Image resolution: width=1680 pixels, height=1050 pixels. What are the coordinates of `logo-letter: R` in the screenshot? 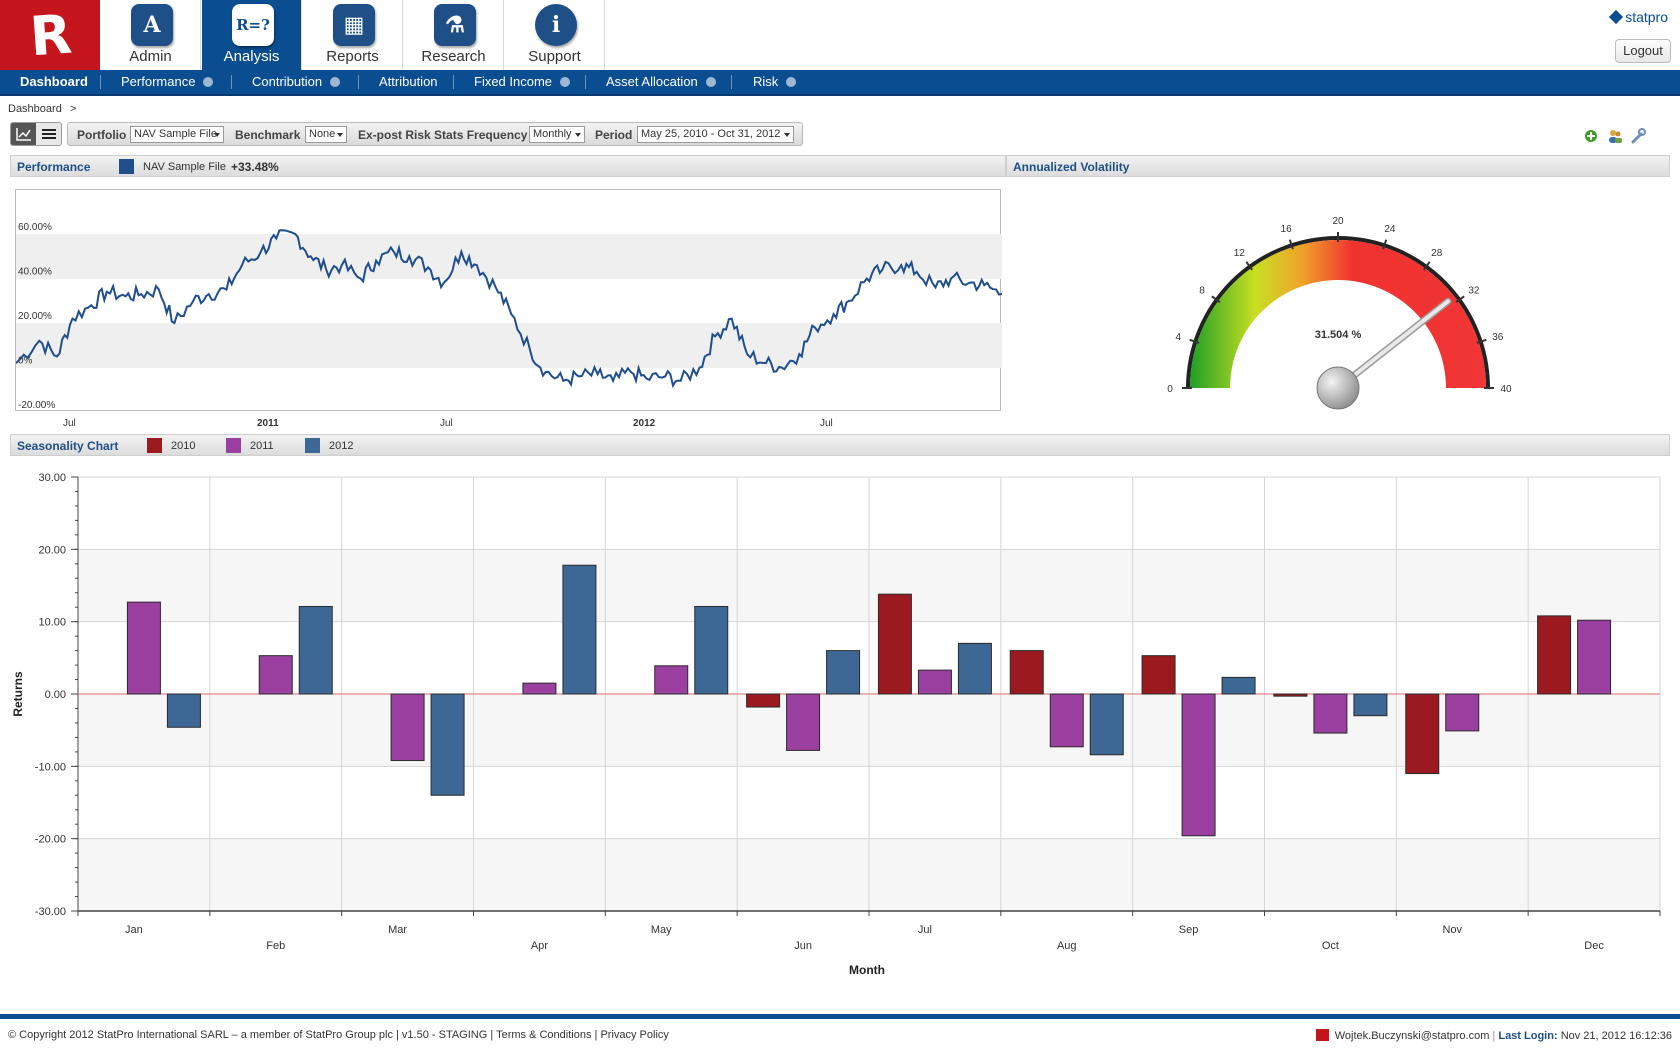 It's located at (50, 35).